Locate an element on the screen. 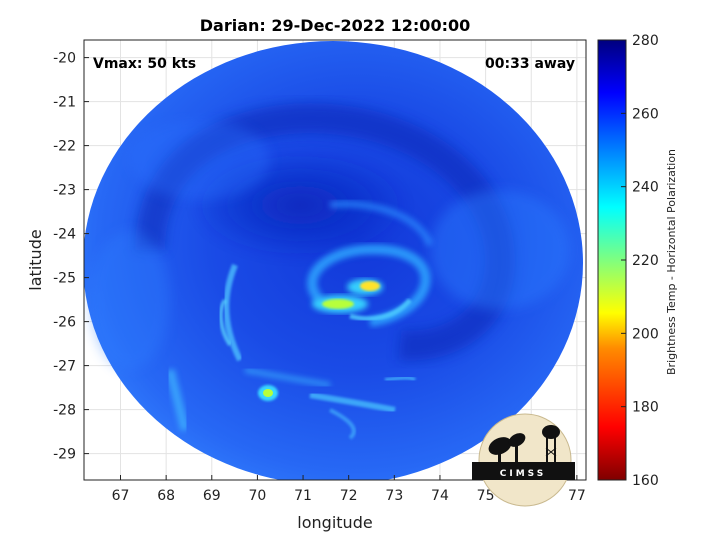 This screenshot has width=720, height=540. colorbar-tick-label: 160 is located at coordinates (645, 481).